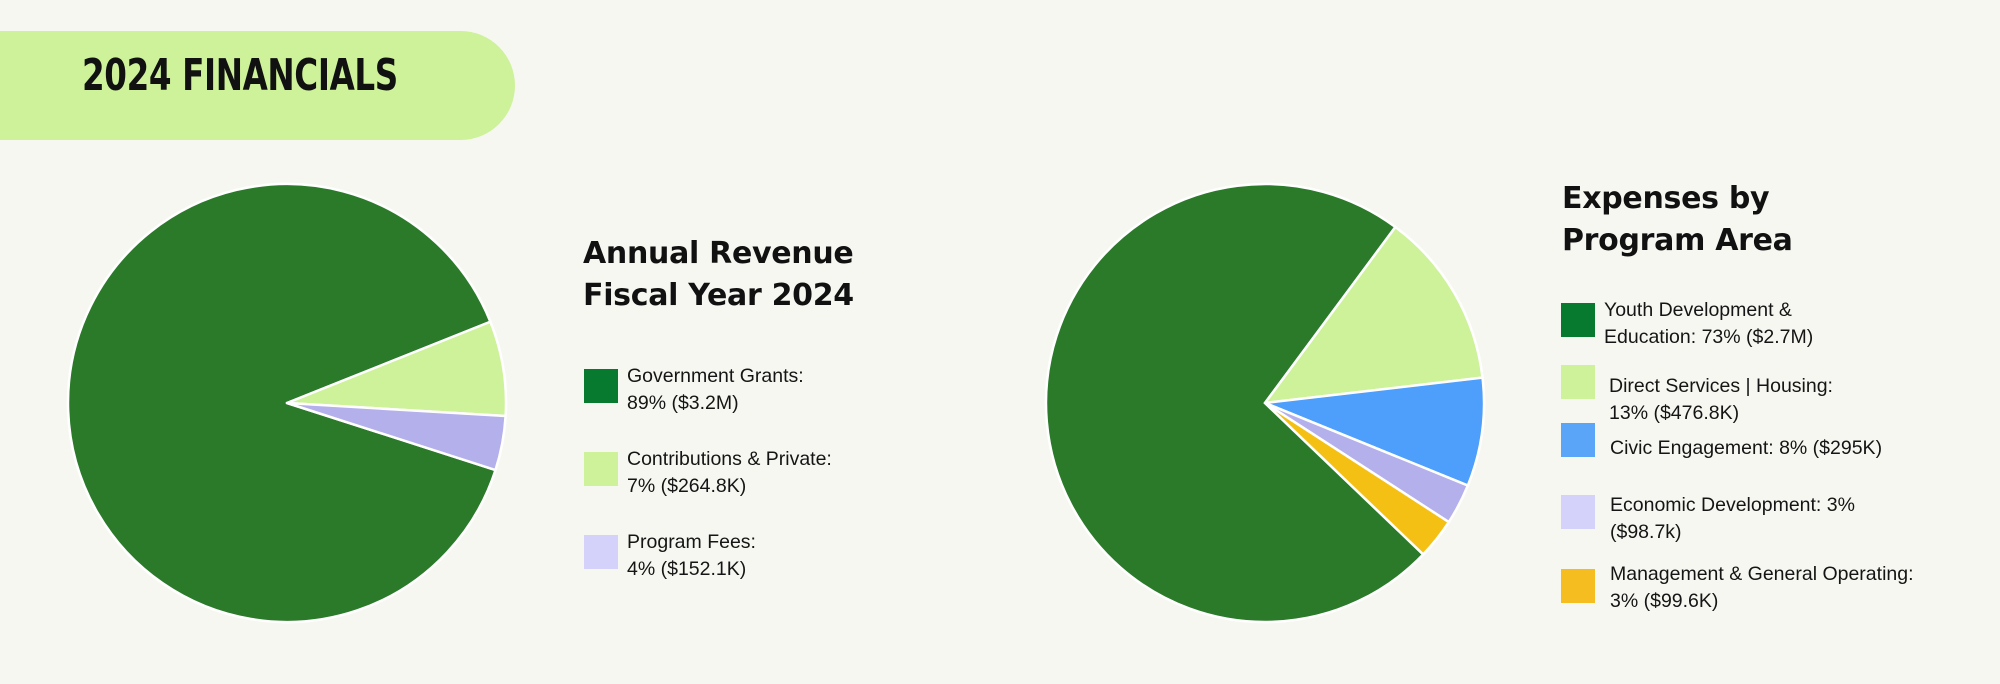 The height and width of the screenshot is (684, 2000). Describe the element at coordinates (1578, 440) in the screenshot. I see `blue-square-icon` at that location.